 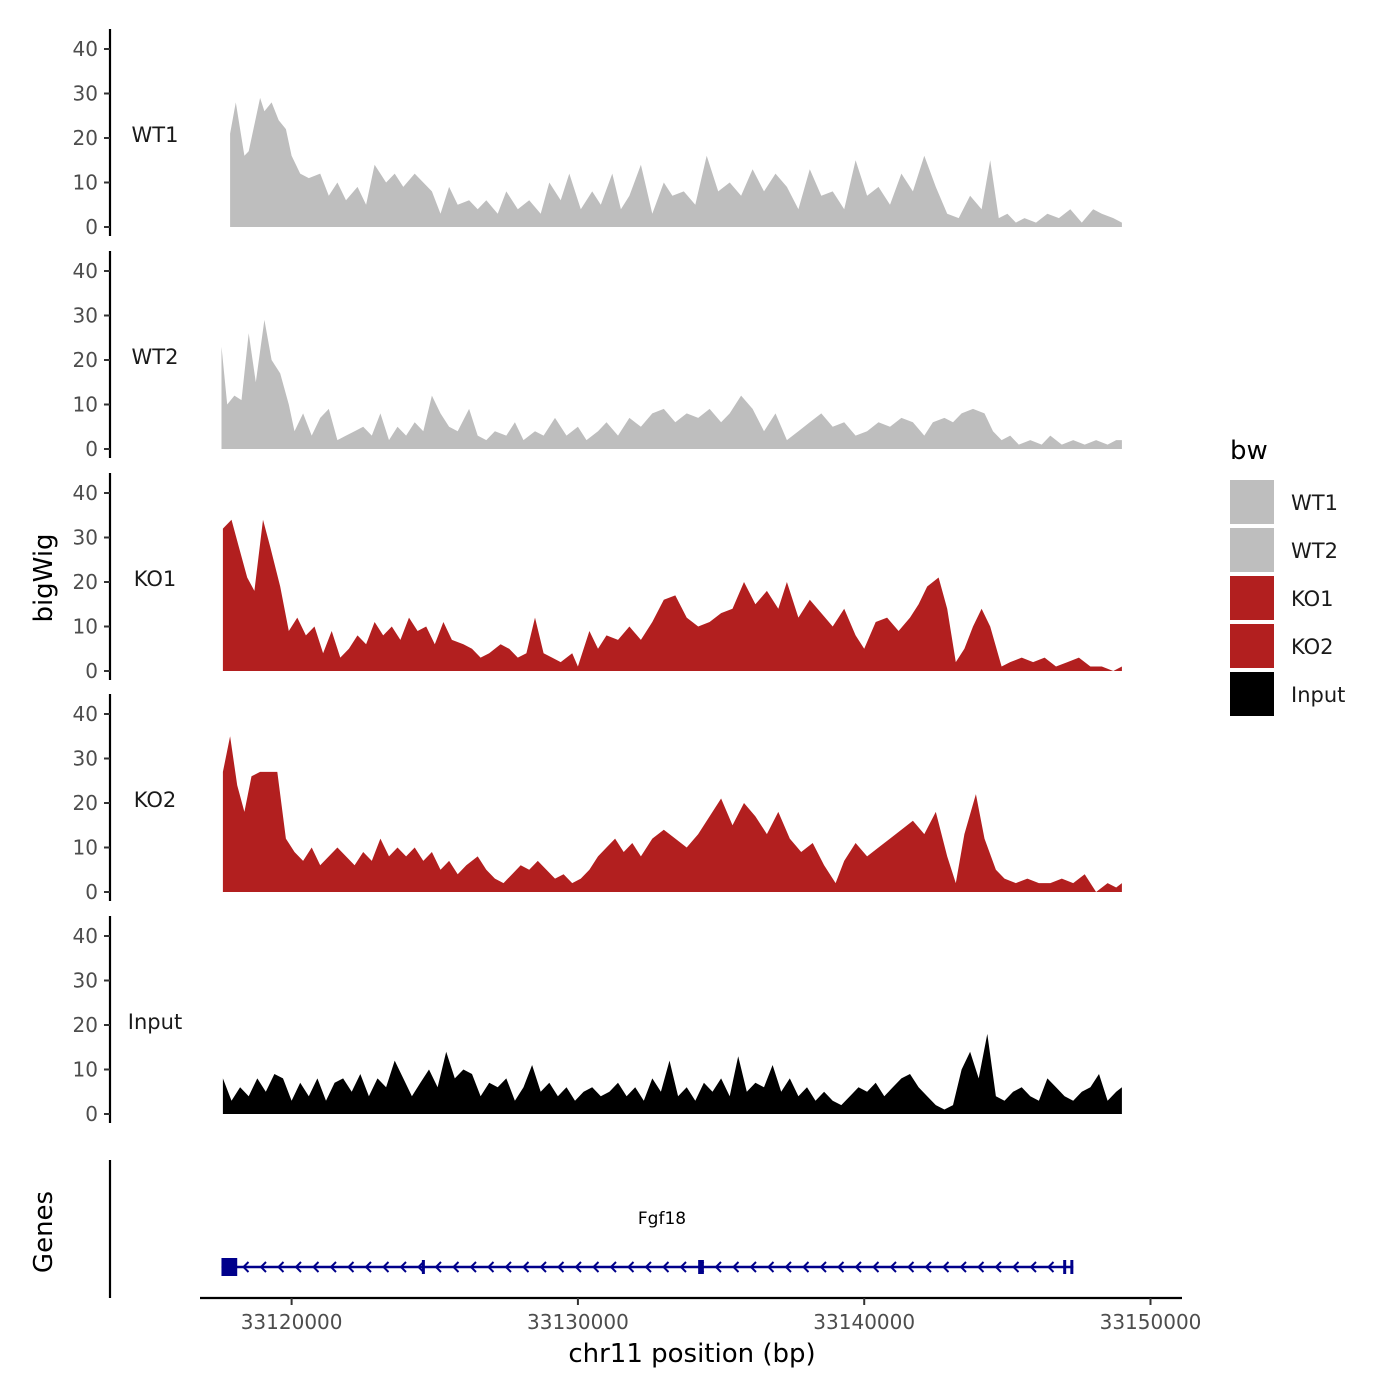 I want to click on coverage-area-ko2, so click(x=672, y=814).